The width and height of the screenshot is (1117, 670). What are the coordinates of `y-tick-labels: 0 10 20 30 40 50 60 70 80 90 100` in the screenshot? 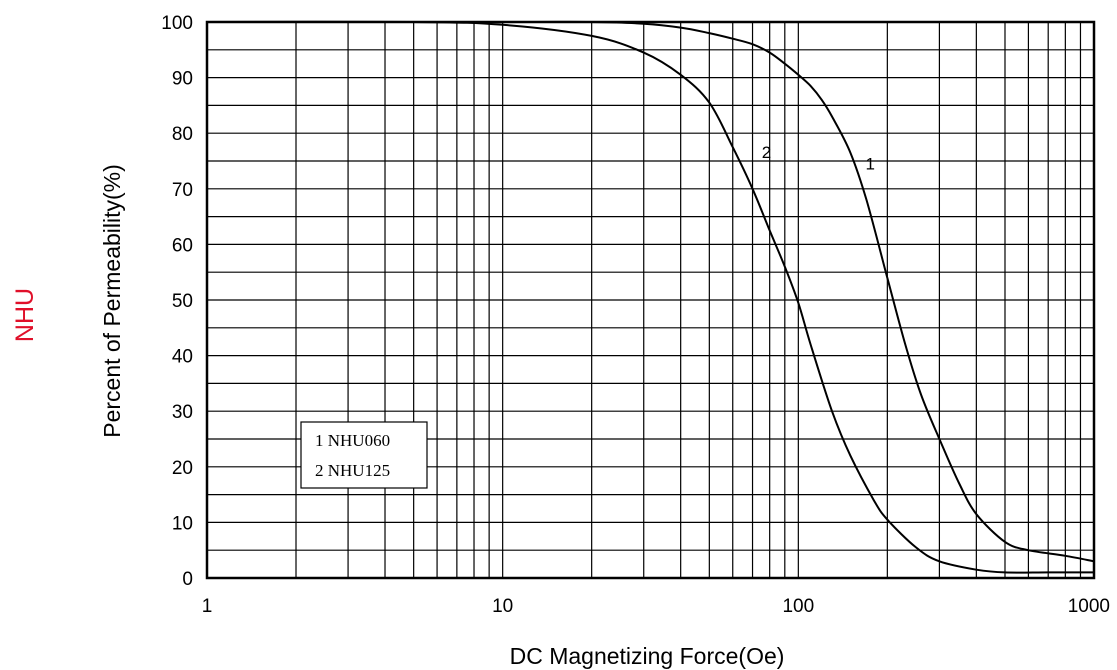 It's located at (177, 301).